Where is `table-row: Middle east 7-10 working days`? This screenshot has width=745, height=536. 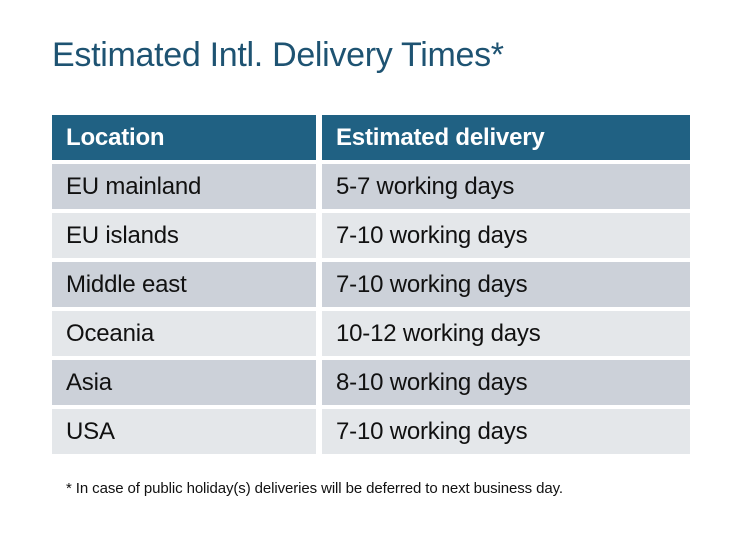
table-row: Middle east 7-10 working days is located at coordinates (371, 284).